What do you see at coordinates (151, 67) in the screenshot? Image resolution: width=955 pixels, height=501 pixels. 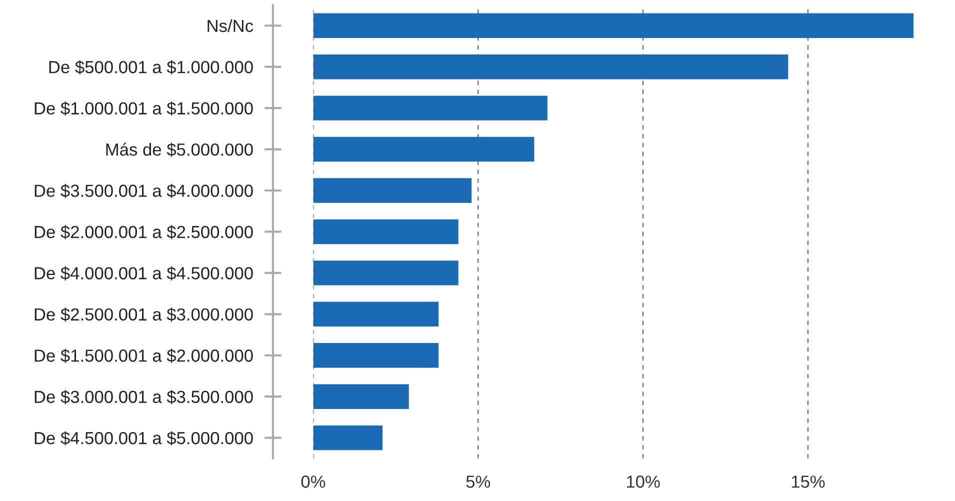 I see `y-tick-label: De $500.001 a $1.000.000` at bounding box center [151, 67].